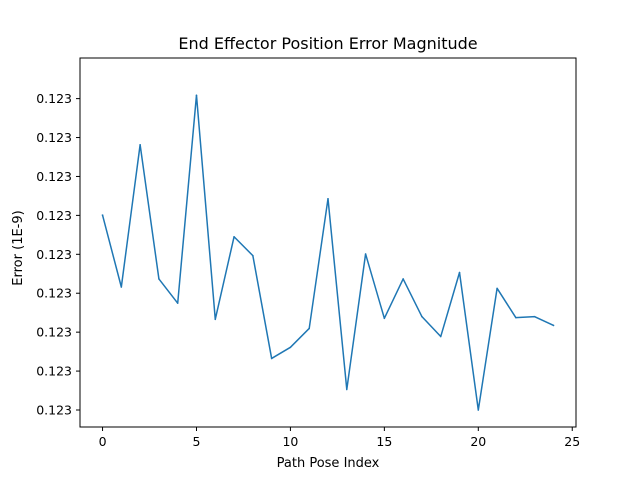  I want to click on x-axis-label: Path Pose Index, so click(328, 463).